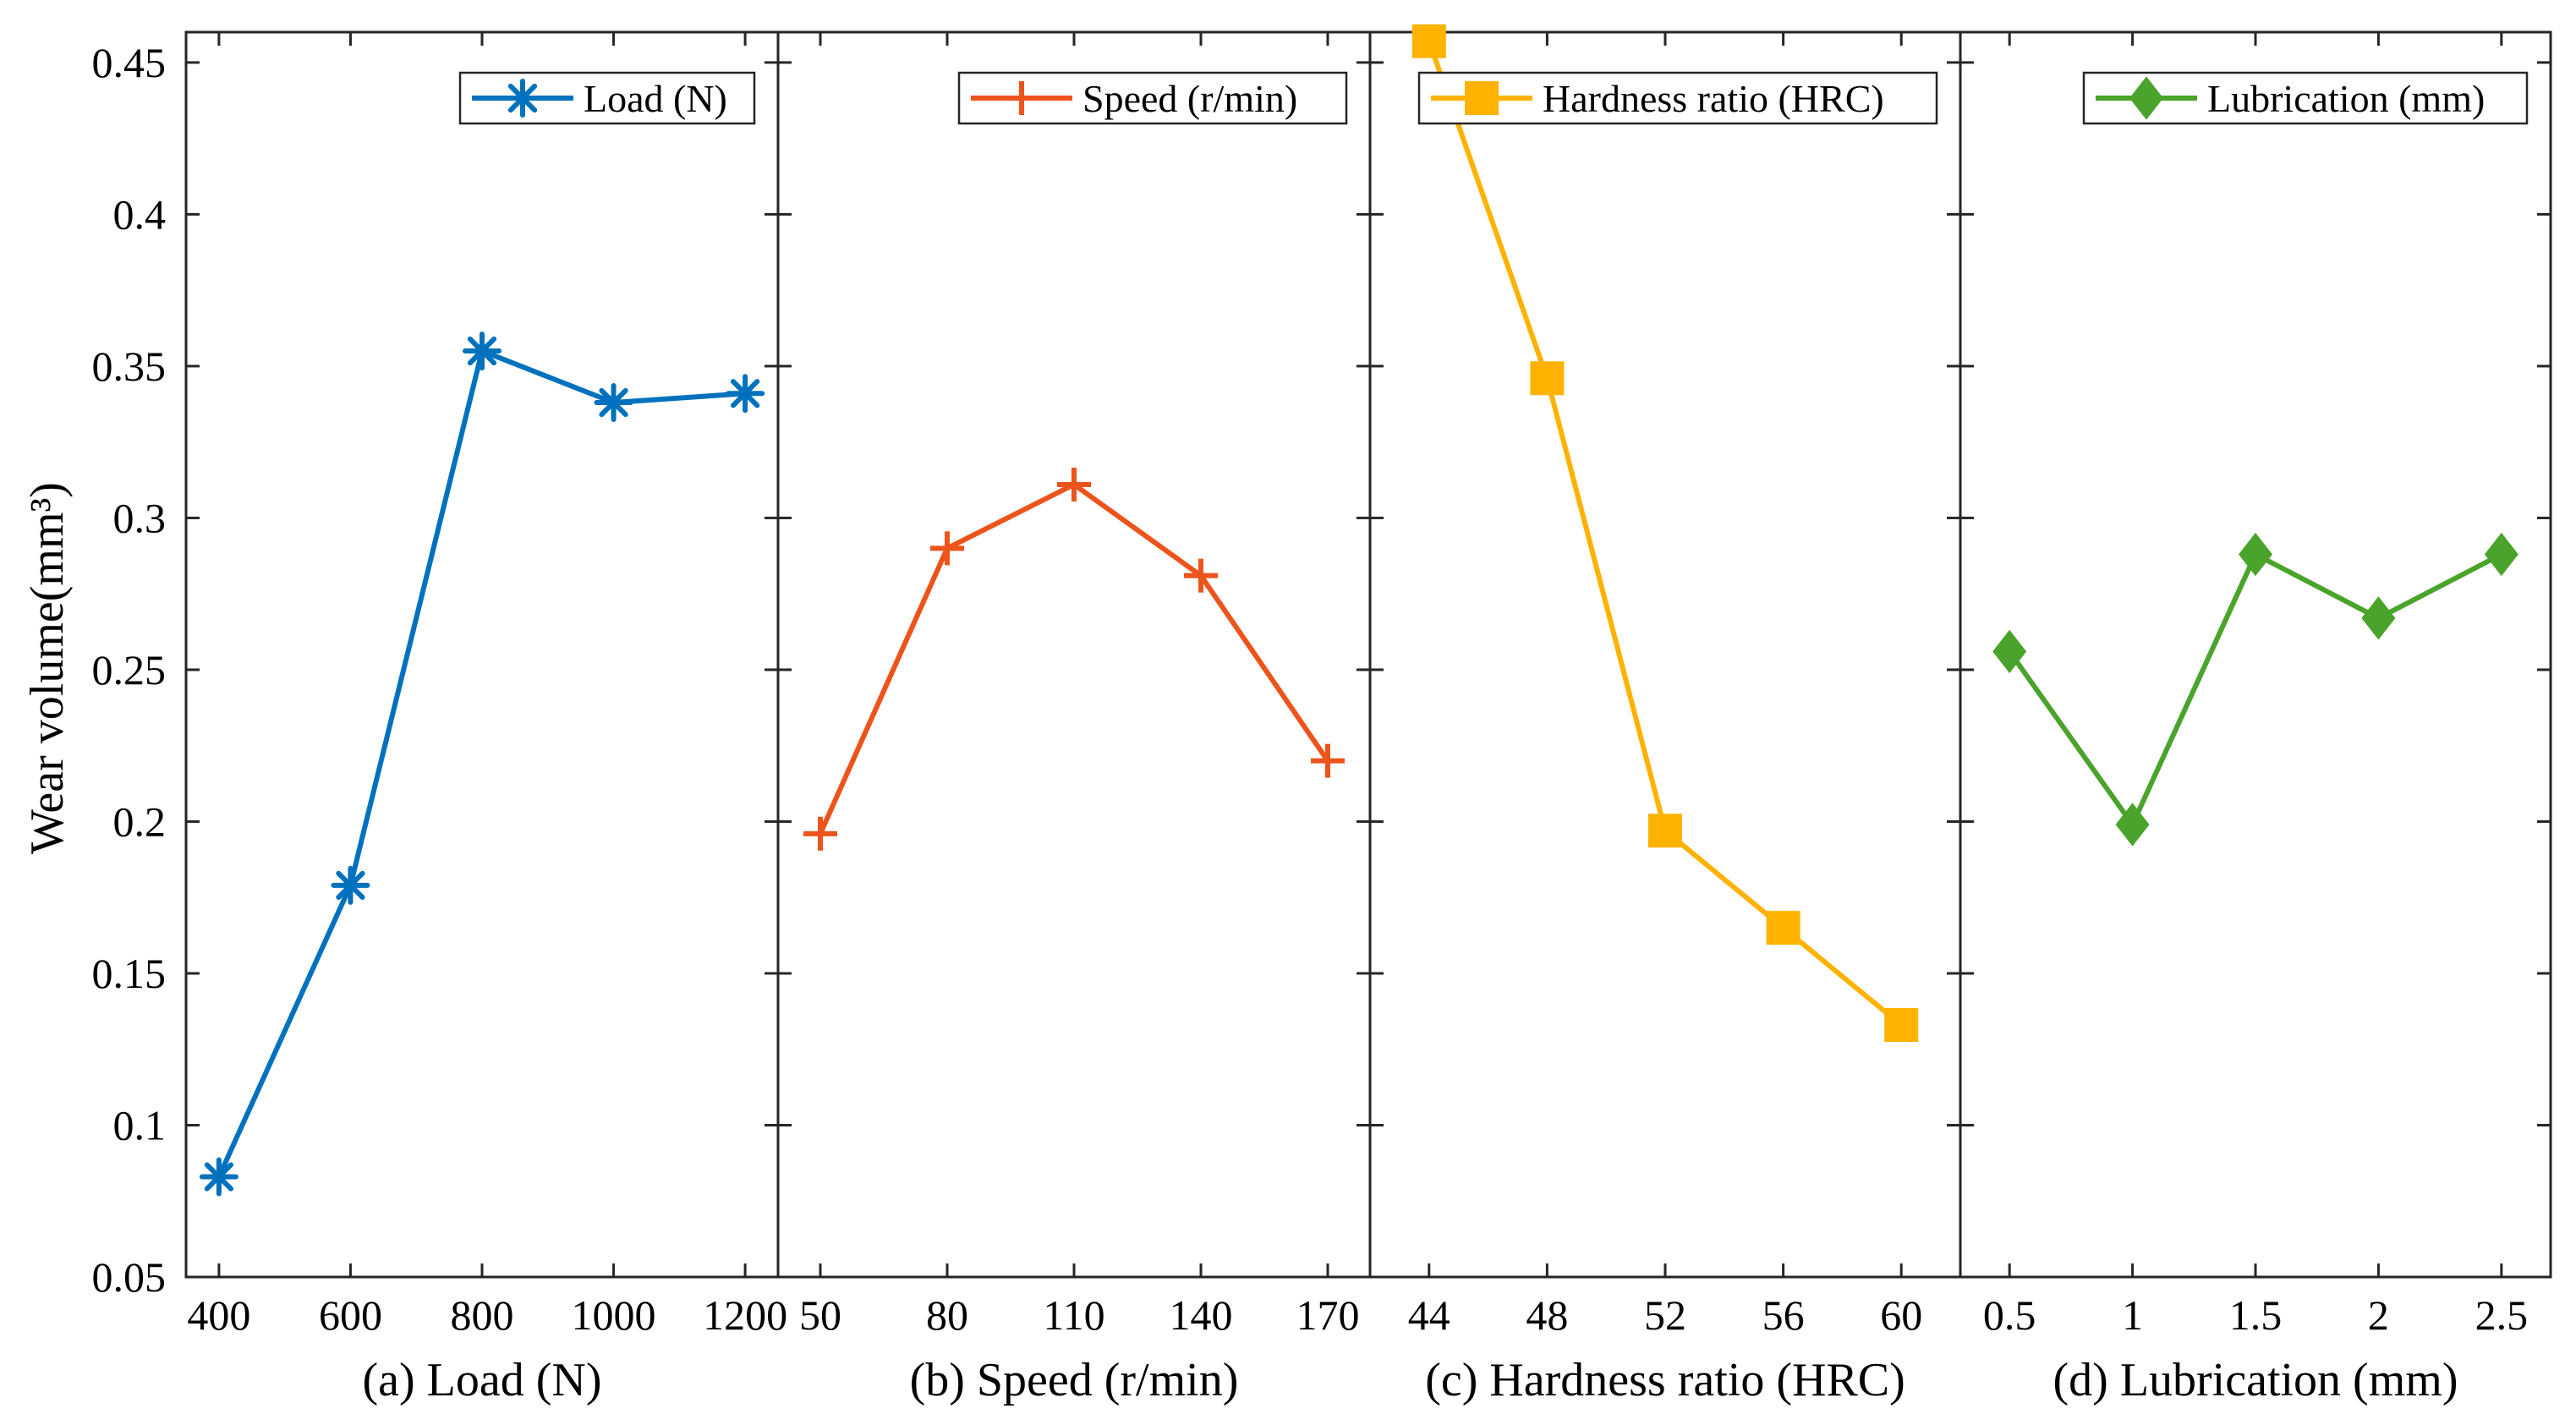  Describe the element at coordinates (745, 1315) in the screenshot. I see `x-tick-label: 1200` at that location.